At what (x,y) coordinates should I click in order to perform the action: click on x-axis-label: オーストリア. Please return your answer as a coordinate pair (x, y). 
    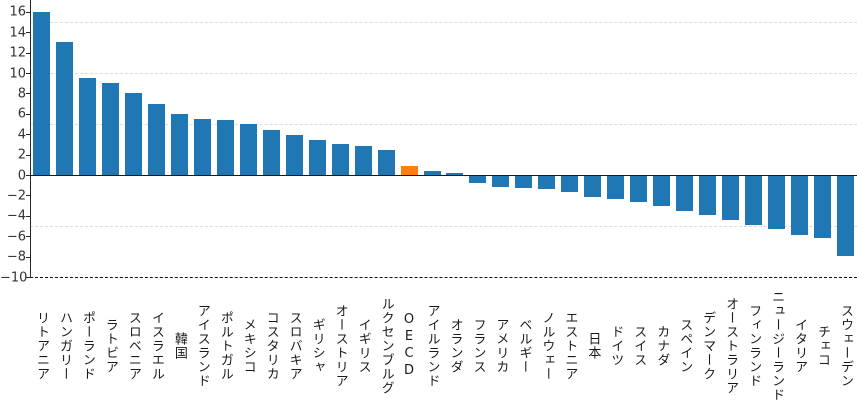
    Looking at the image, I should click on (340, 346).